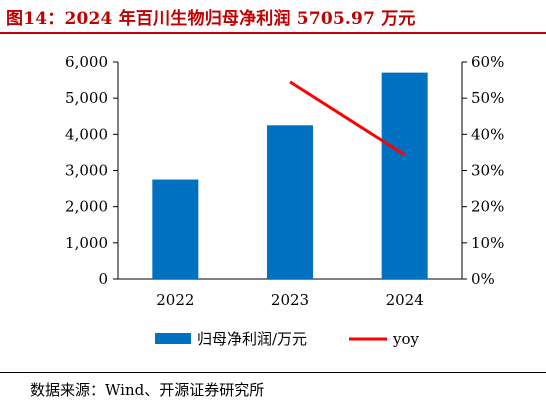  I want to click on x-tick-label: 2024, so click(405, 300).